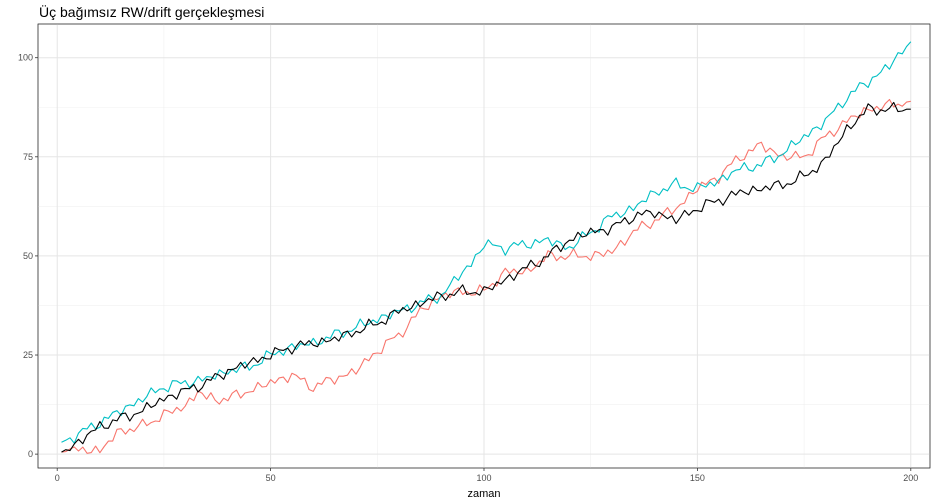  What do you see at coordinates (483, 494) in the screenshot?
I see `x-axis-title: zaman` at bounding box center [483, 494].